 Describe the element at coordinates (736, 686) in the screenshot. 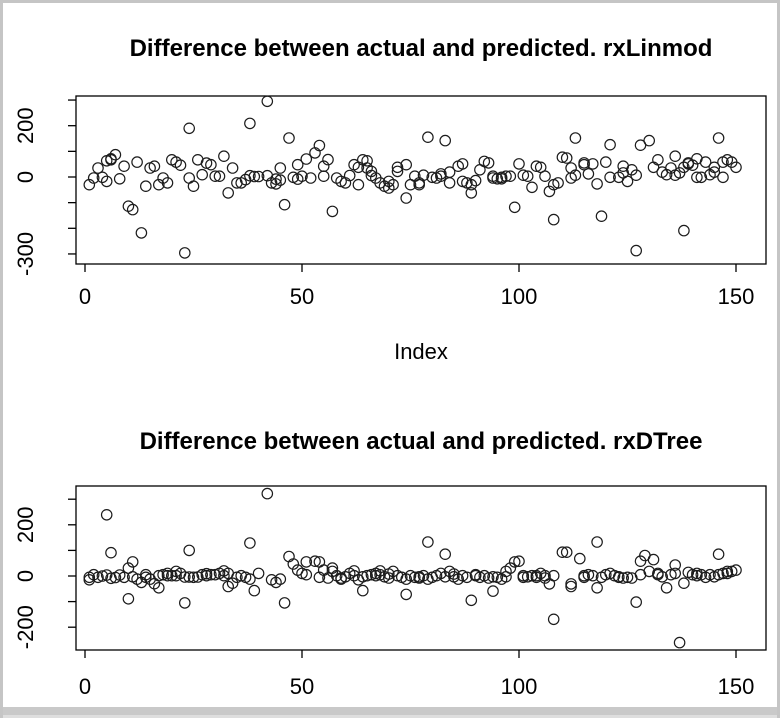

I see `x-tick-label: 150` at that location.